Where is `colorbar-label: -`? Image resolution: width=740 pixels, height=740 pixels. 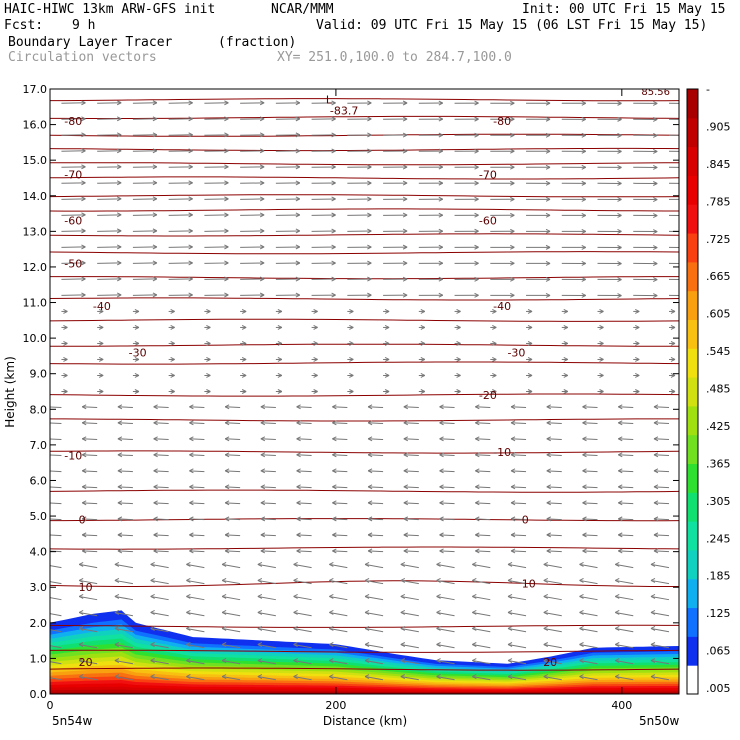
colorbar-label: - is located at coordinates (708, 89).